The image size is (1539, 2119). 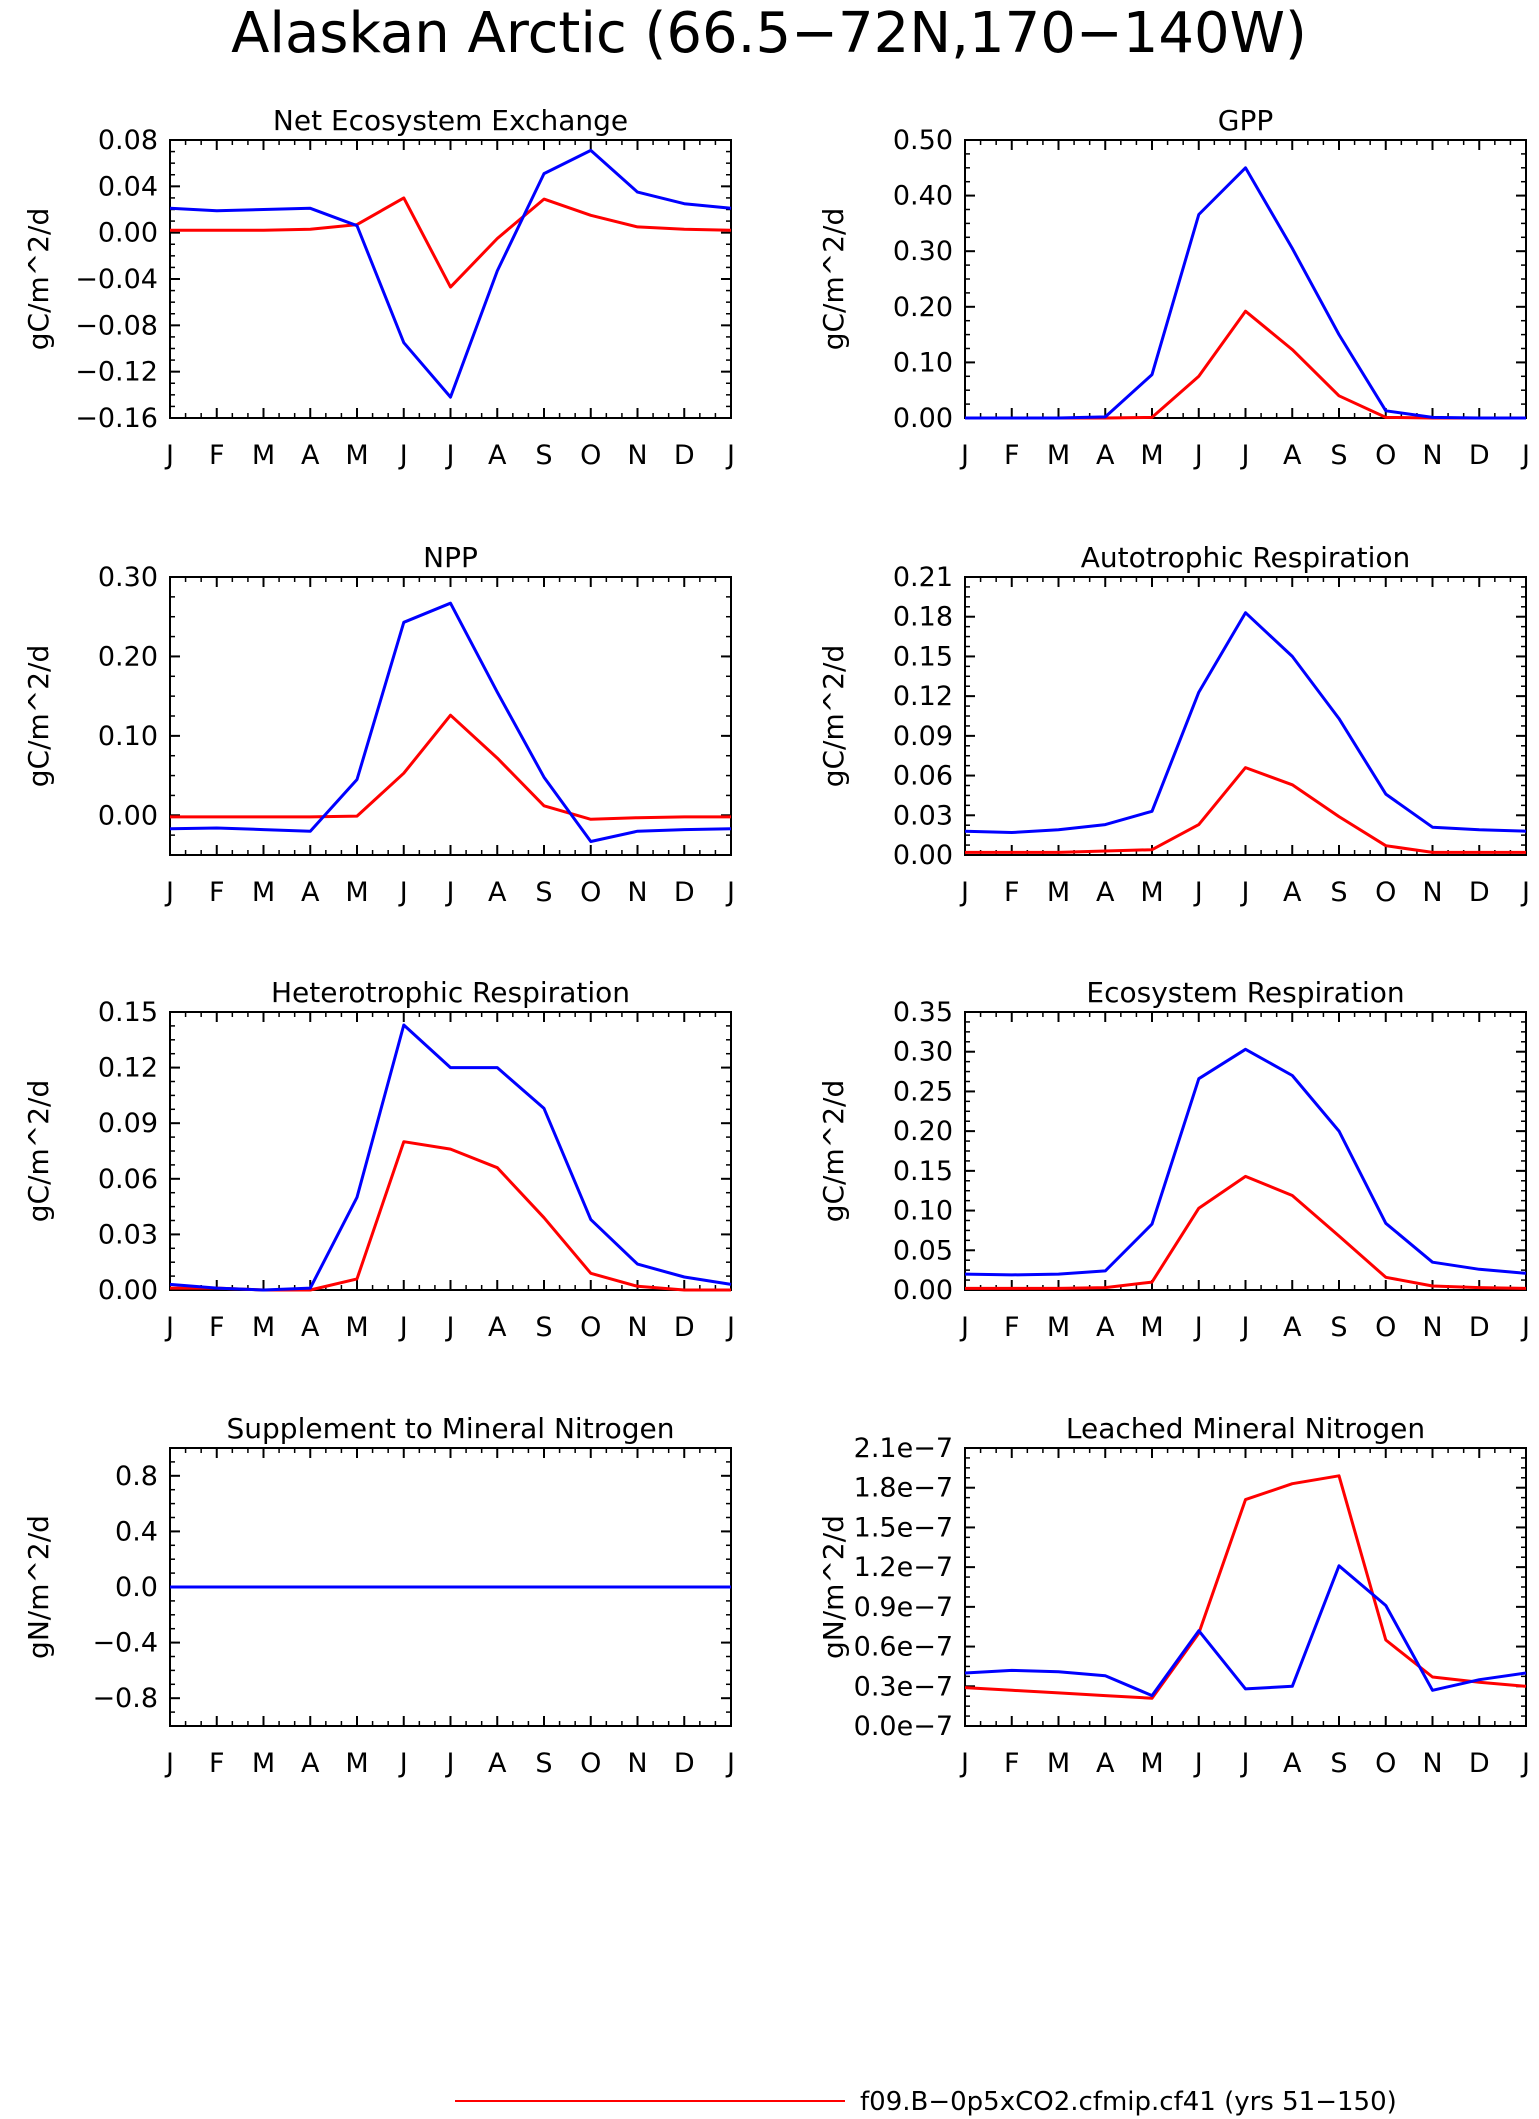 I want to click on panel-title: Net Ecosystem Exchange, so click(x=450, y=120).